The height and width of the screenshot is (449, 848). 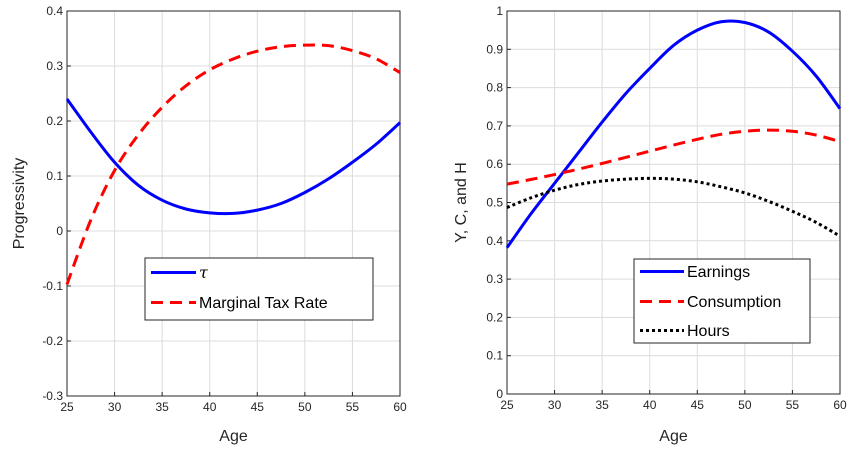 I want to click on y-tick-label: 0.5, so click(x=494, y=203).